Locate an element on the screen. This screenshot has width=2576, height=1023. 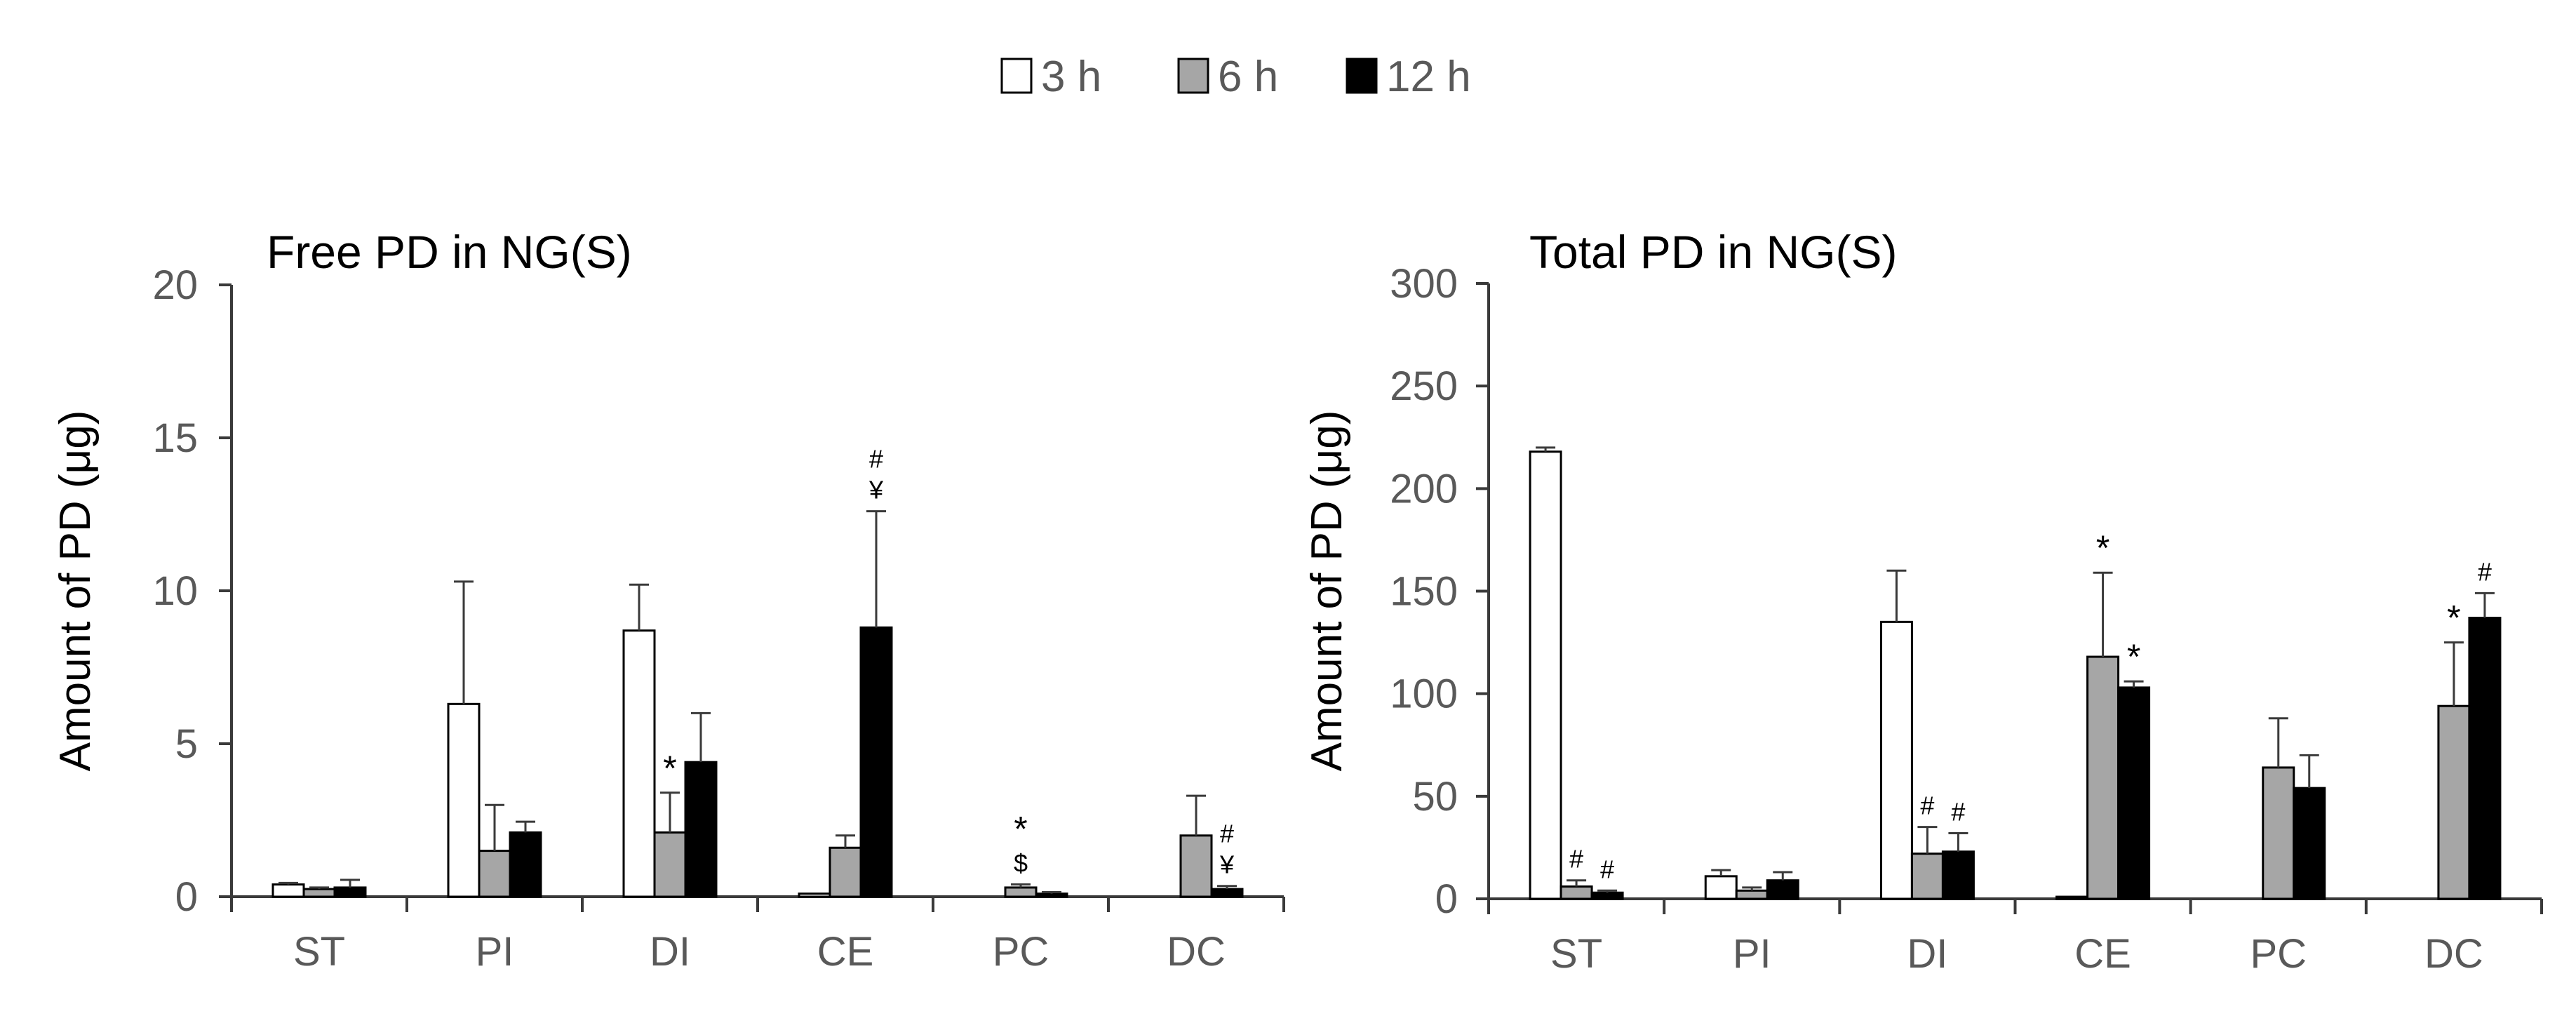
y-tick-label-200: 200 is located at coordinates (1424, 489).